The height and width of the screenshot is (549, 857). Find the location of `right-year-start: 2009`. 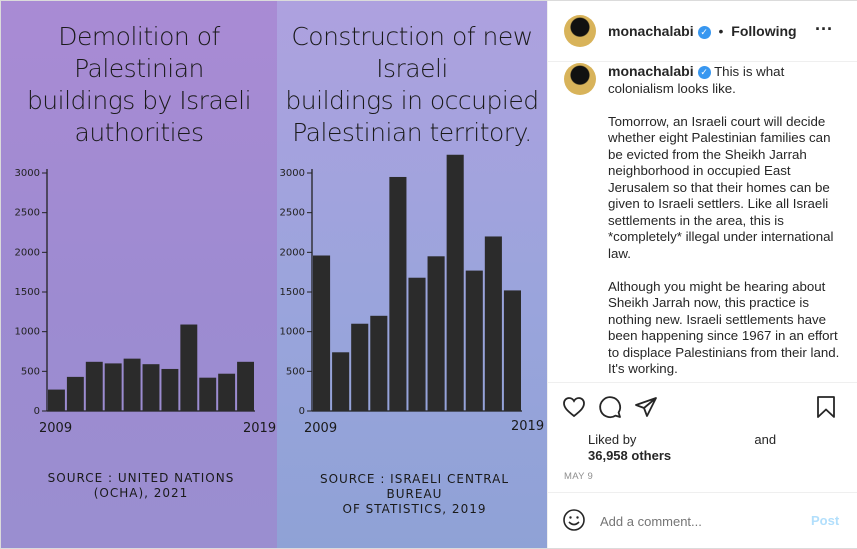

right-year-start: 2009 is located at coordinates (321, 428).